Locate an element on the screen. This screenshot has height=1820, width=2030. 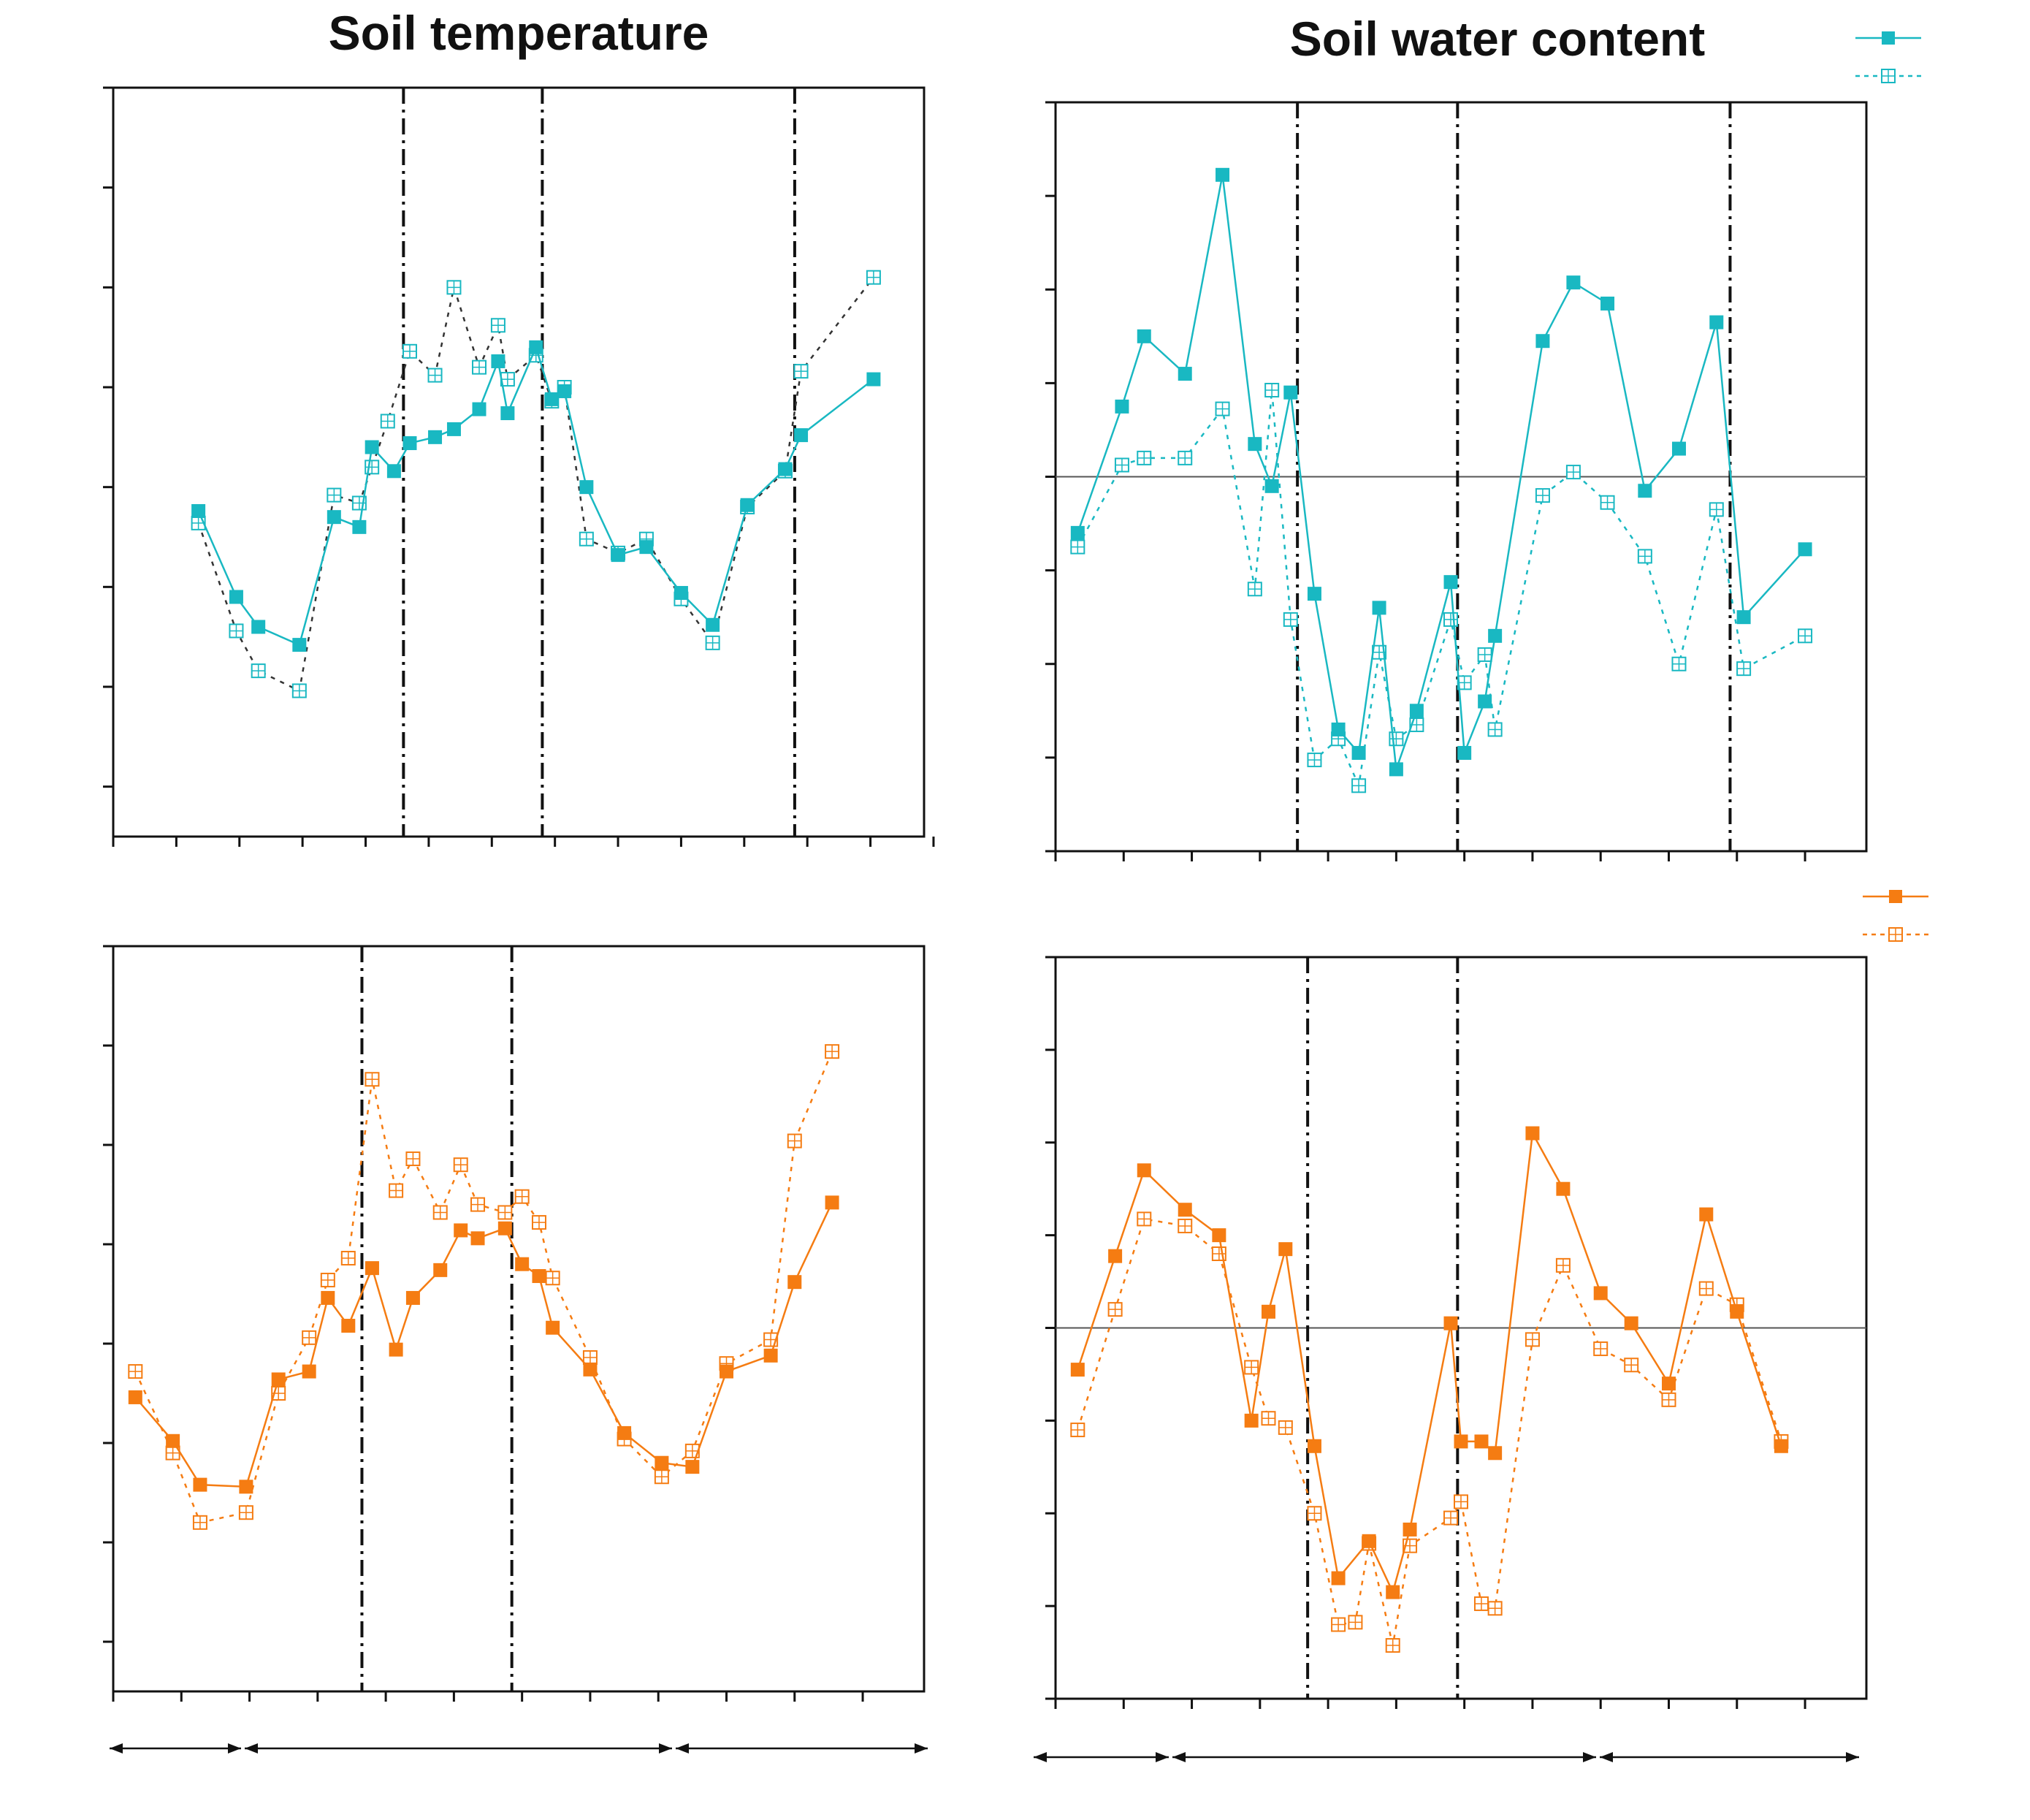
series-ct-p is located at coordinates (536, 484).